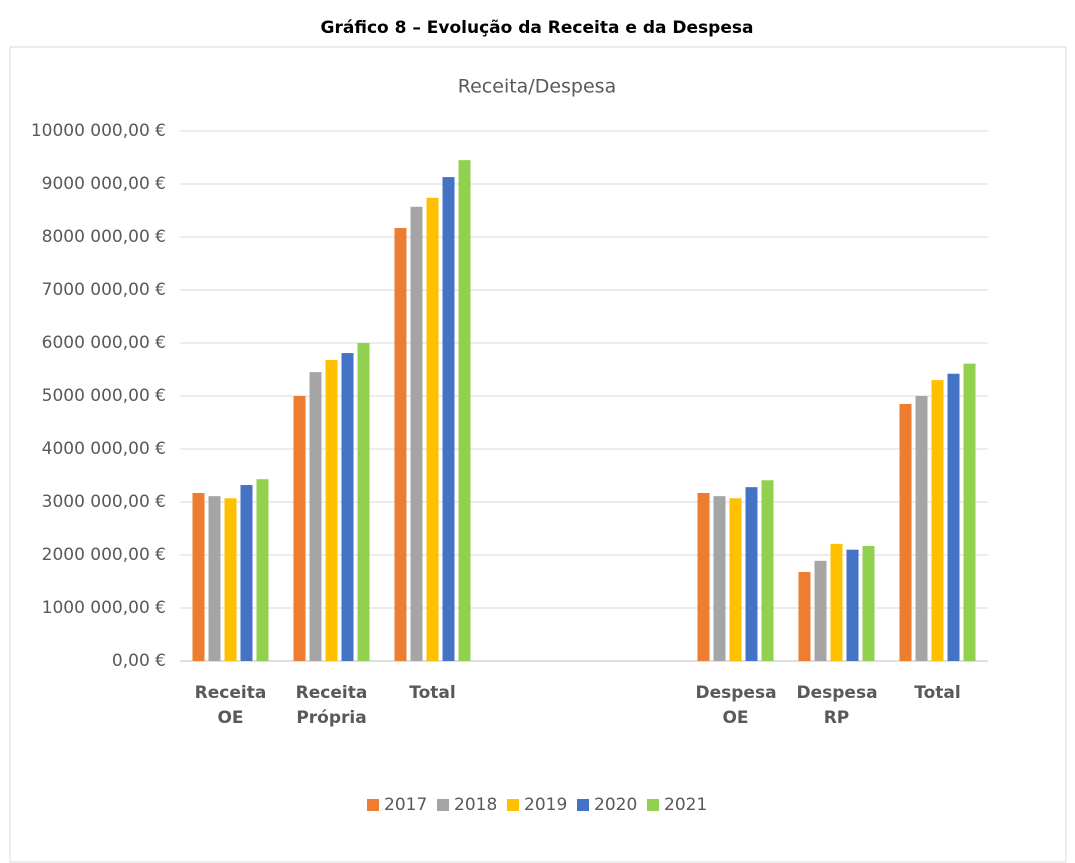 The width and height of the screenshot is (1075, 863). I want to click on y-tick-label: 1000 000,00 €, so click(104, 608).